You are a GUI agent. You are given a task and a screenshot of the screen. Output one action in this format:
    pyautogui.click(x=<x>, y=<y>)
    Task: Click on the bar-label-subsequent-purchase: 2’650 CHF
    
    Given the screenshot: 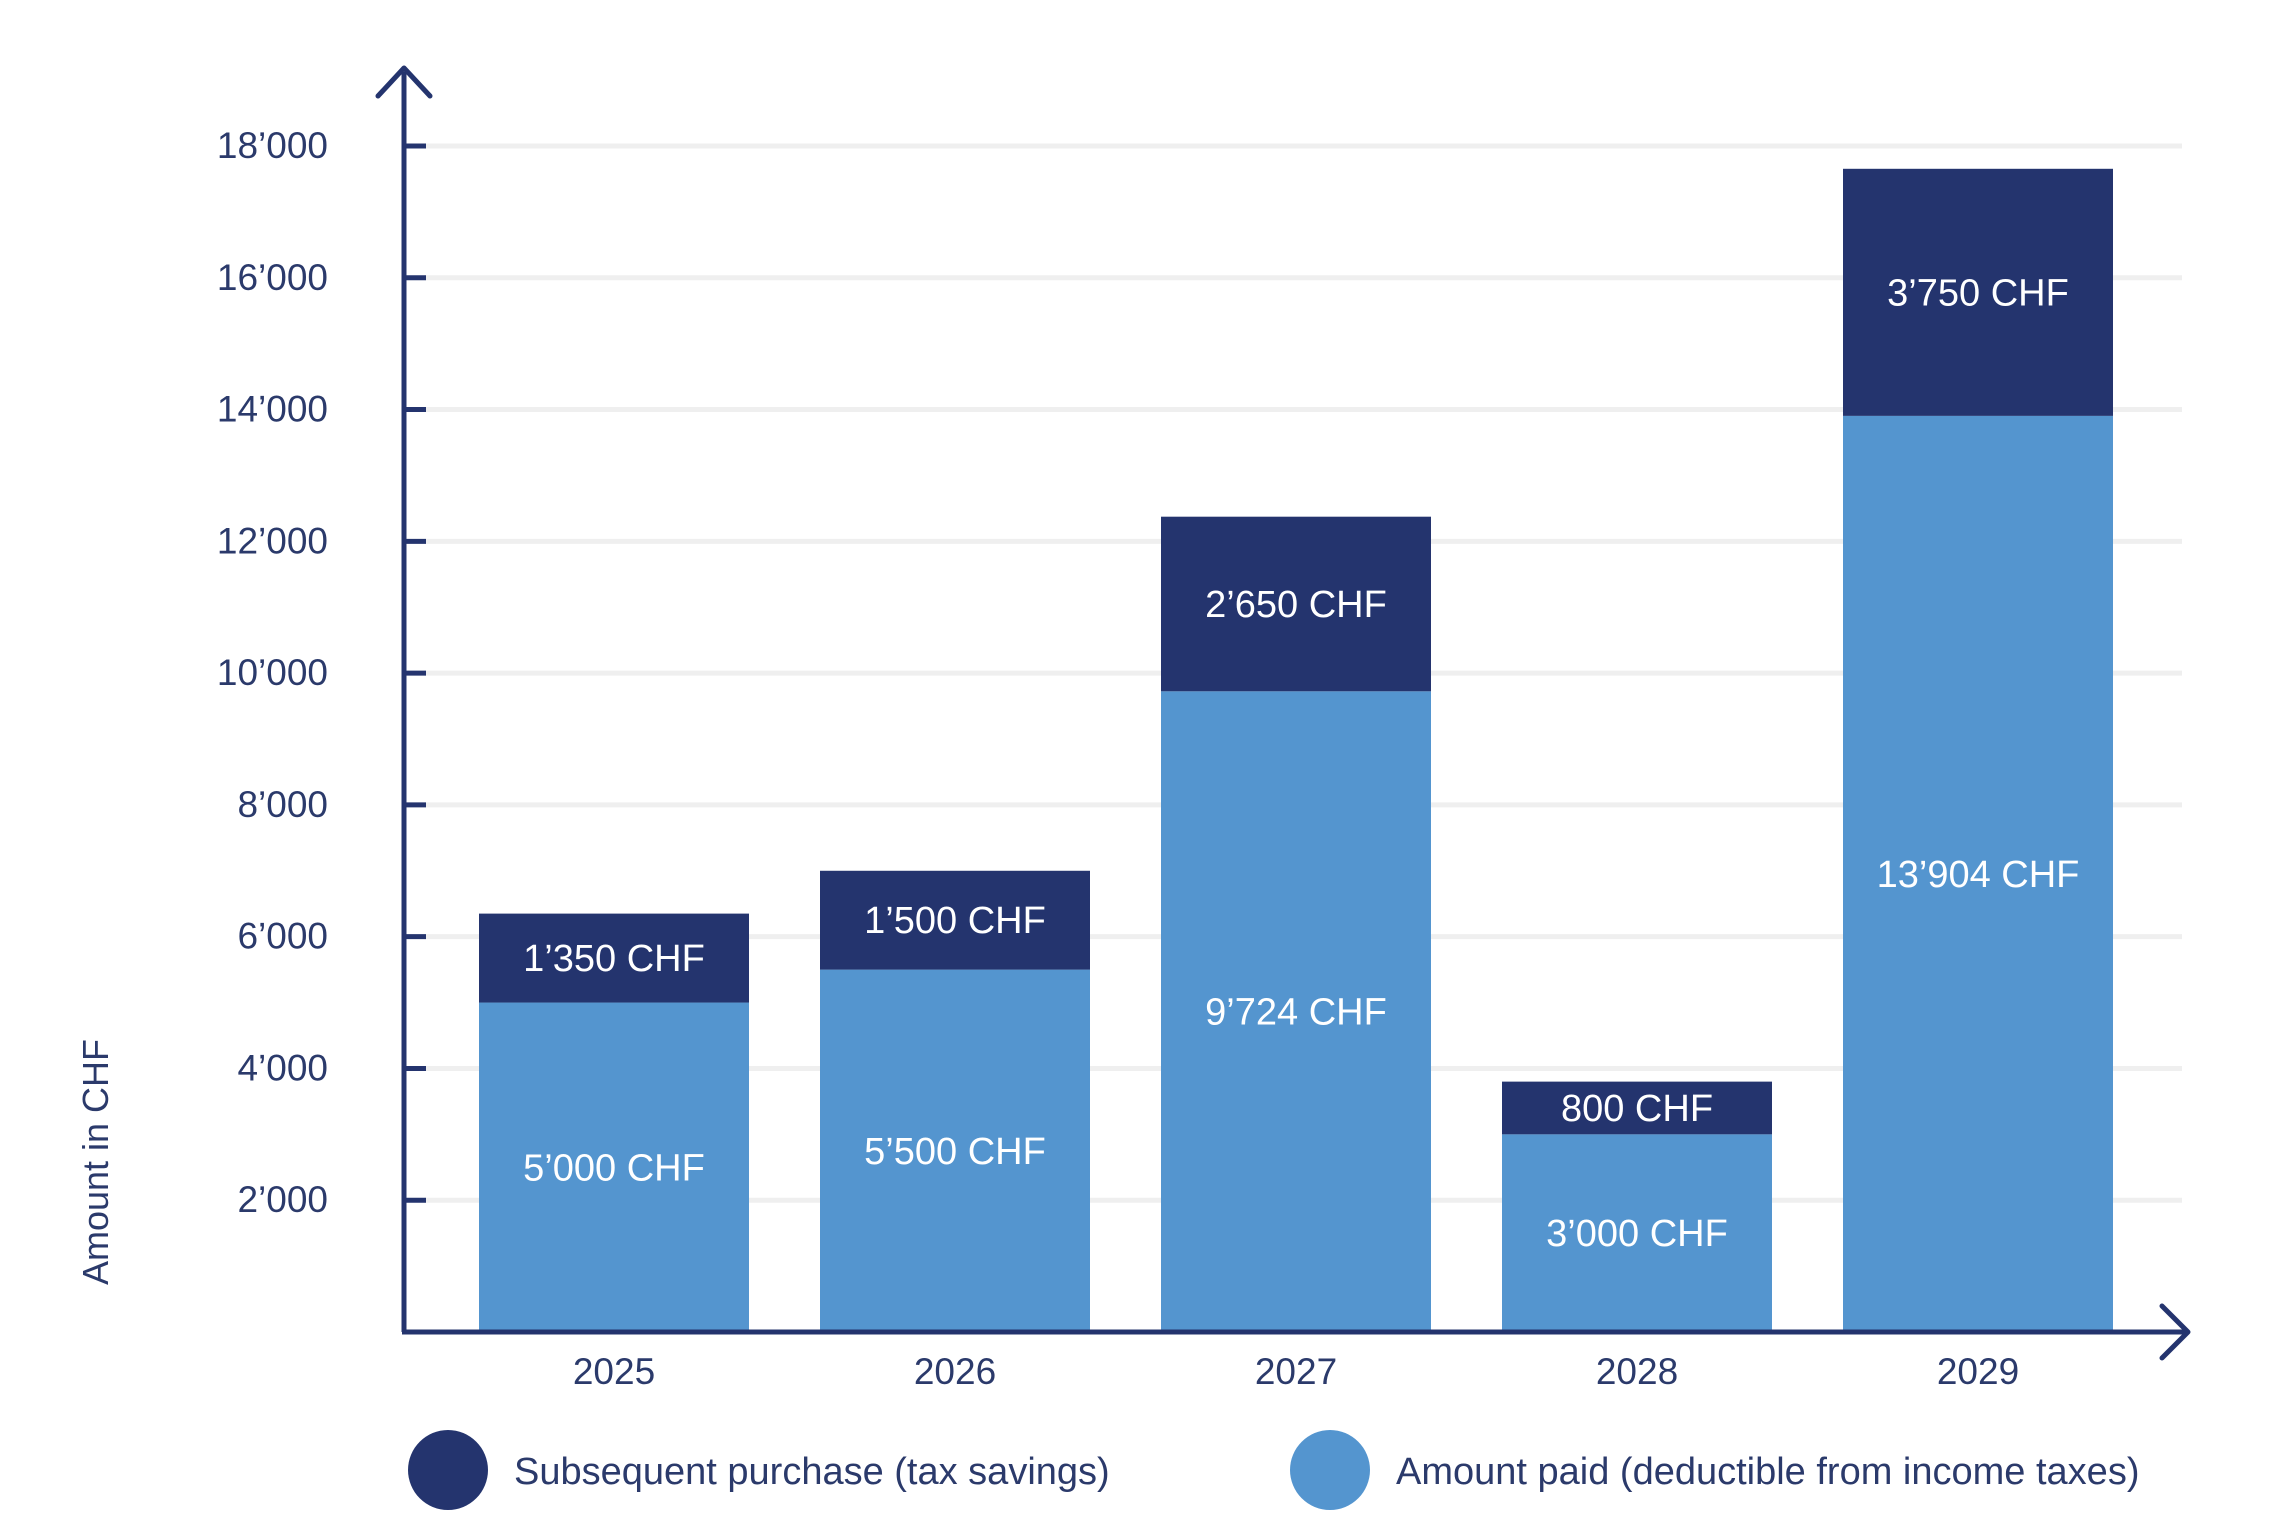 What is the action you would take?
    pyautogui.click(x=1296, y=605)
    